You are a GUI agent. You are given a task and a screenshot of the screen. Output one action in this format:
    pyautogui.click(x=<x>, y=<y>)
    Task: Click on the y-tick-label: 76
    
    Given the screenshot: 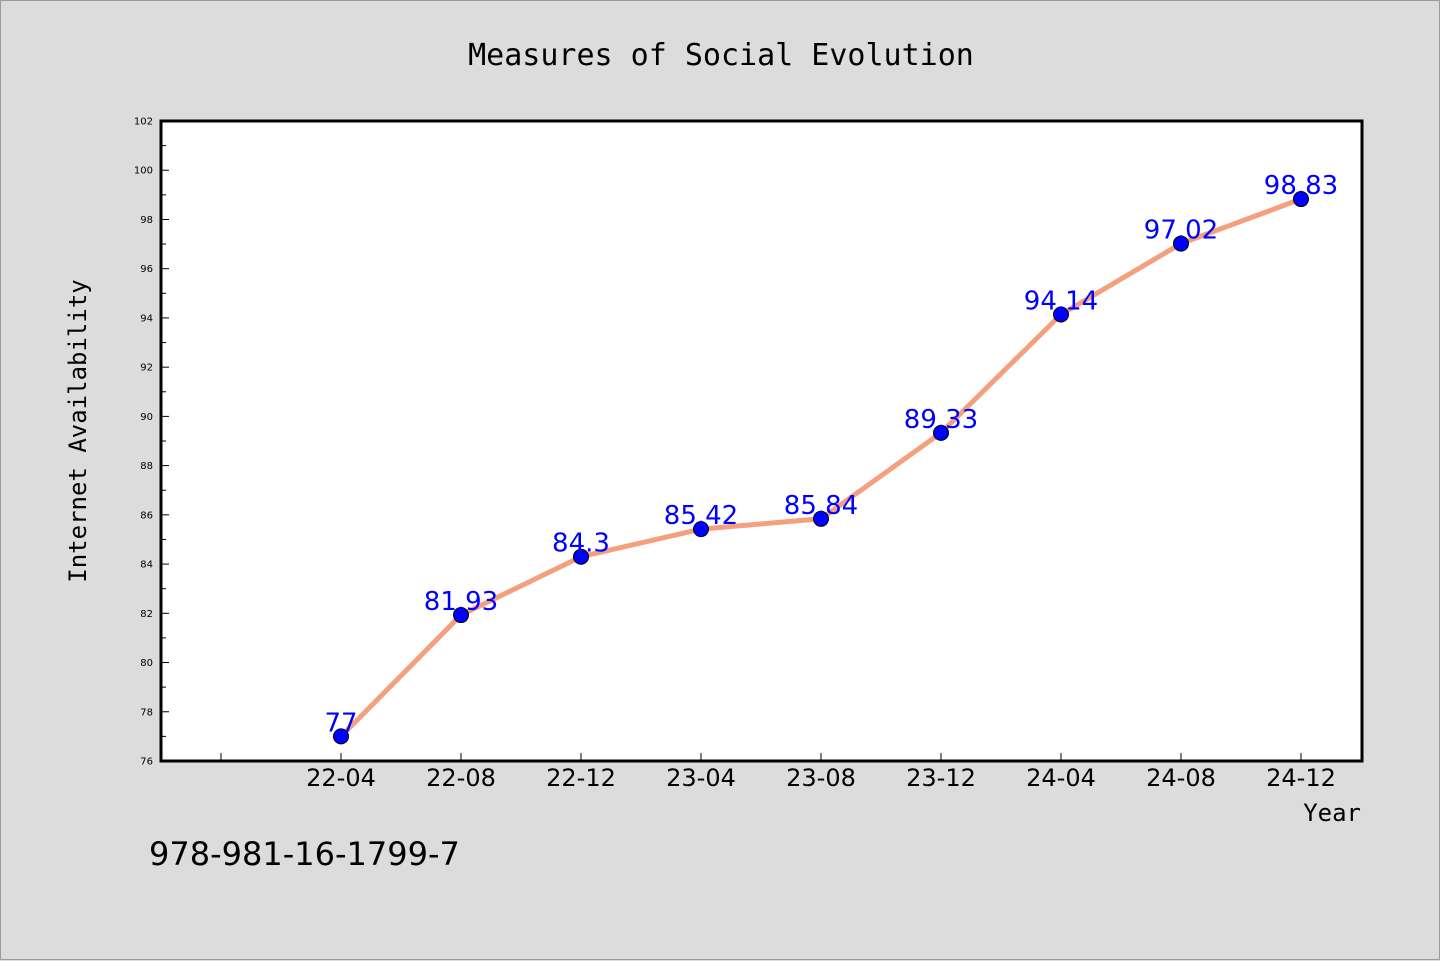 What is the action you would take?
    pyautogui.click(x=146, y=762)
    